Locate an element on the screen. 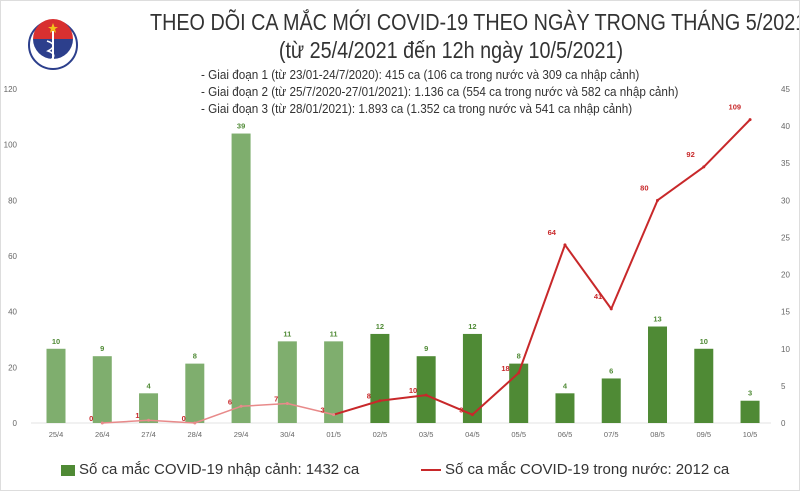 The image size is (800, 491). legend-bar: Số ca mắc COVID-19 nhập cảnh: 1432 ca is located at coordinates (210, 470).